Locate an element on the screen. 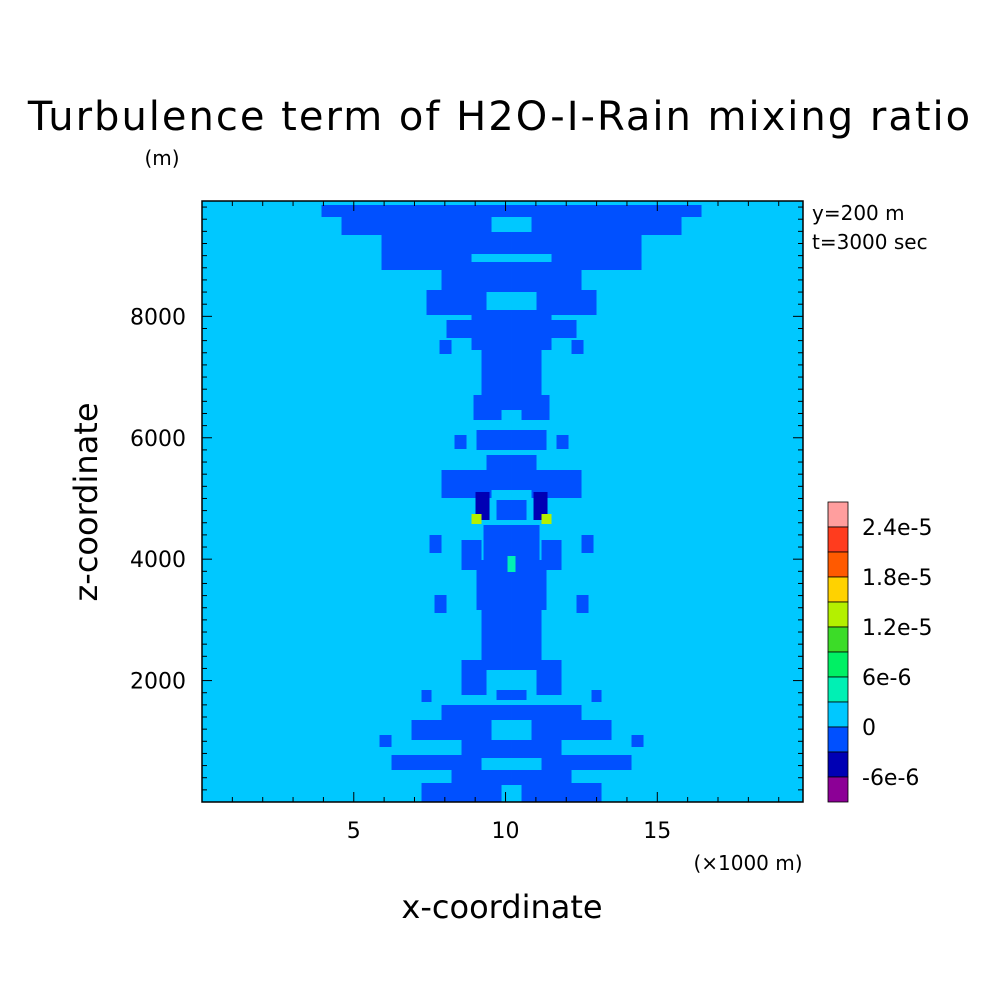  colorbar-label: 0 is located at coordinates (869, 728).